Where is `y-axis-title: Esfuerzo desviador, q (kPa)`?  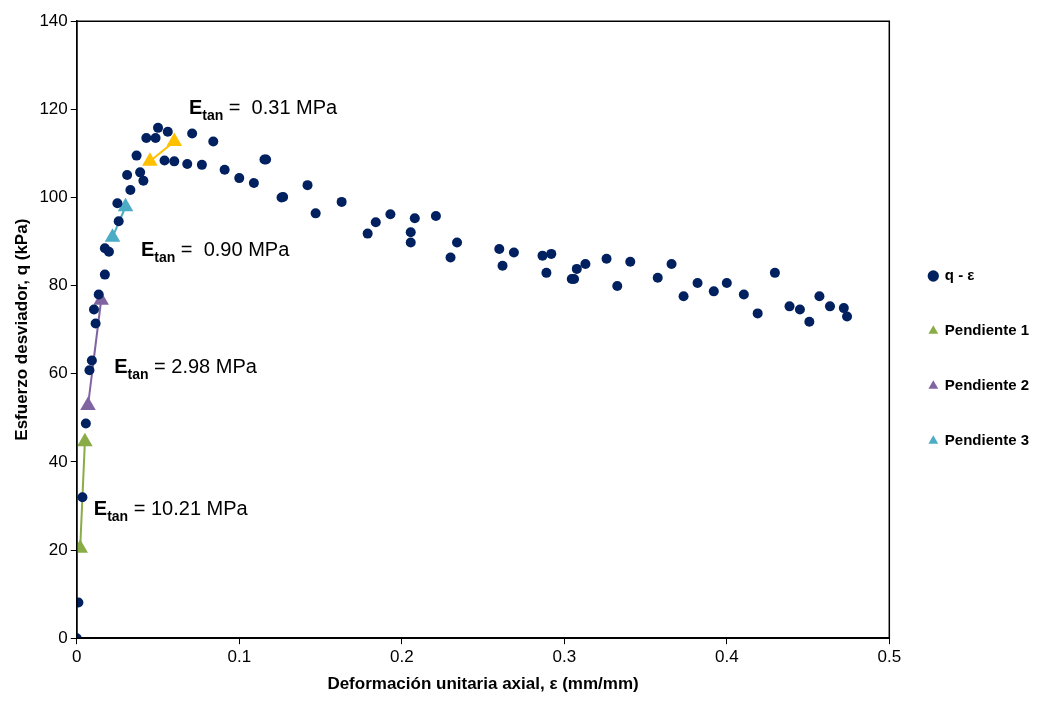
y-axis-title: Esfuerzo desviador, q (kPa) is located at coordinates (21, 329).